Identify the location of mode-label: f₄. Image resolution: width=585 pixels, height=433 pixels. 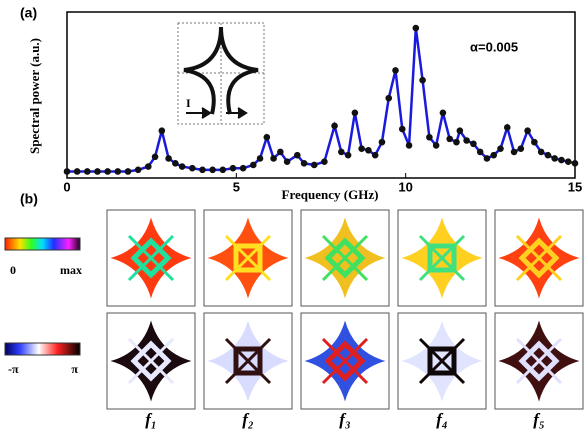
(442, 419).